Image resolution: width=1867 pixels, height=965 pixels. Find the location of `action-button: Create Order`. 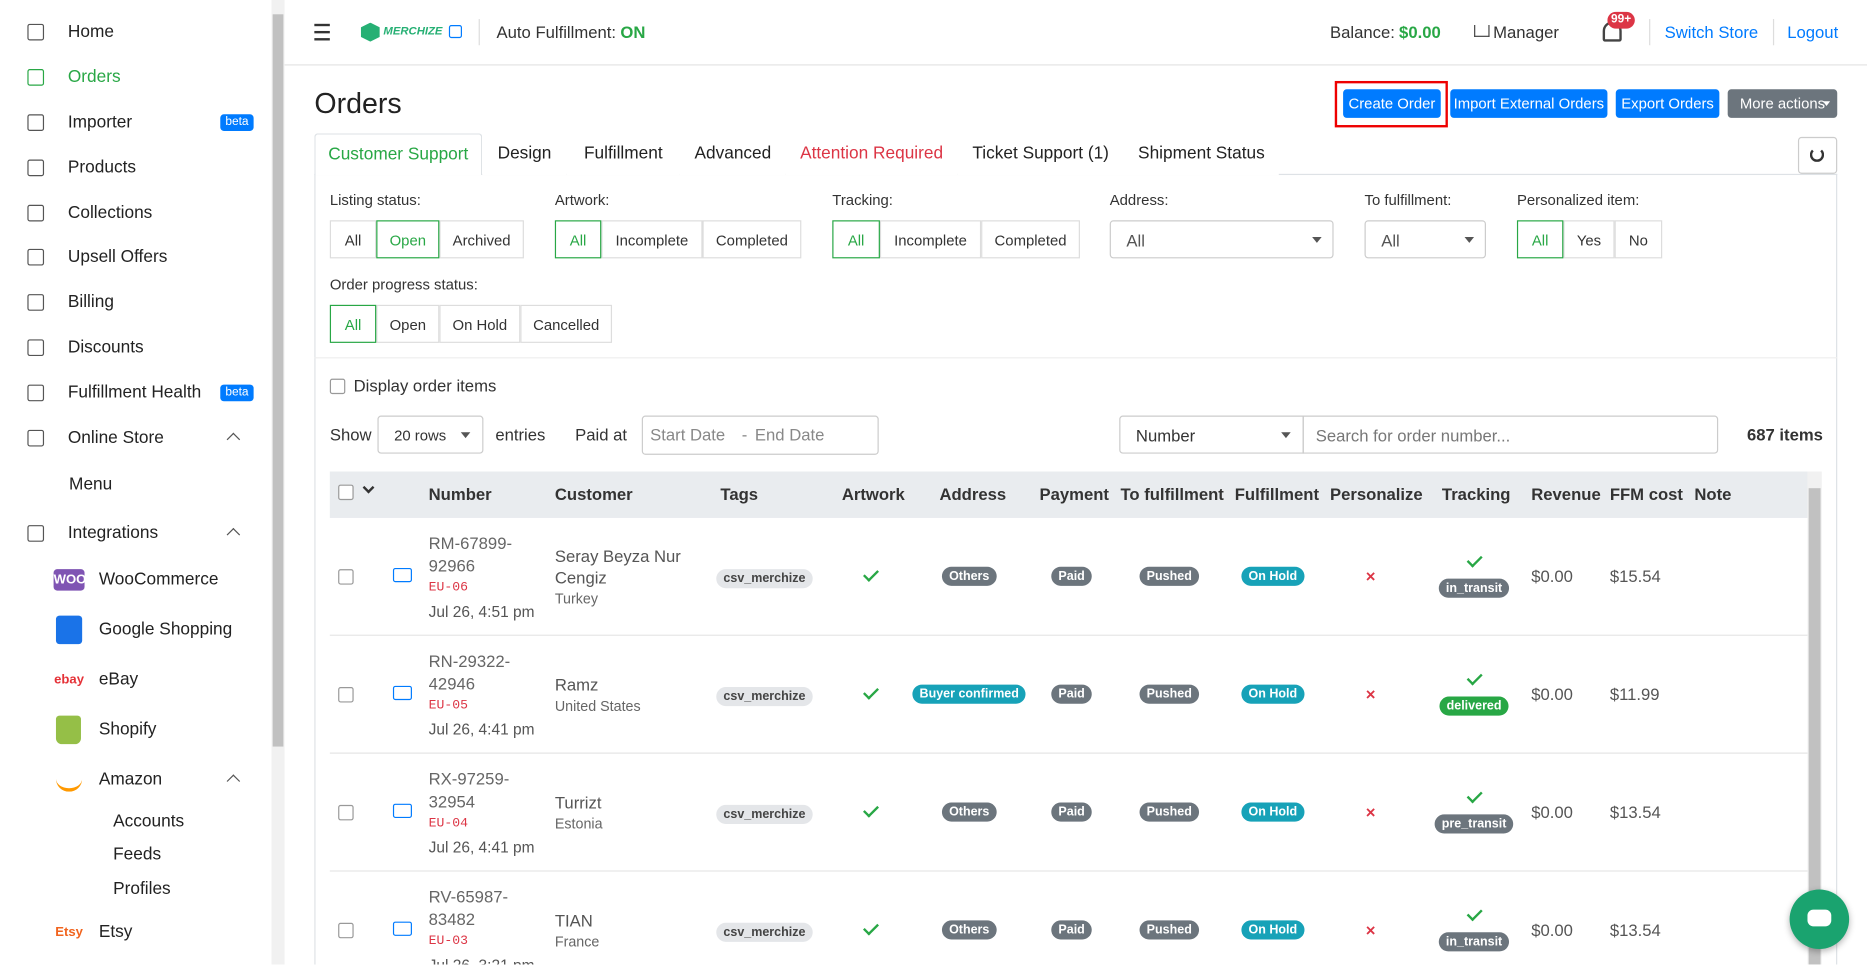

action-button: Create Order is located at coordinates (1392, 103).